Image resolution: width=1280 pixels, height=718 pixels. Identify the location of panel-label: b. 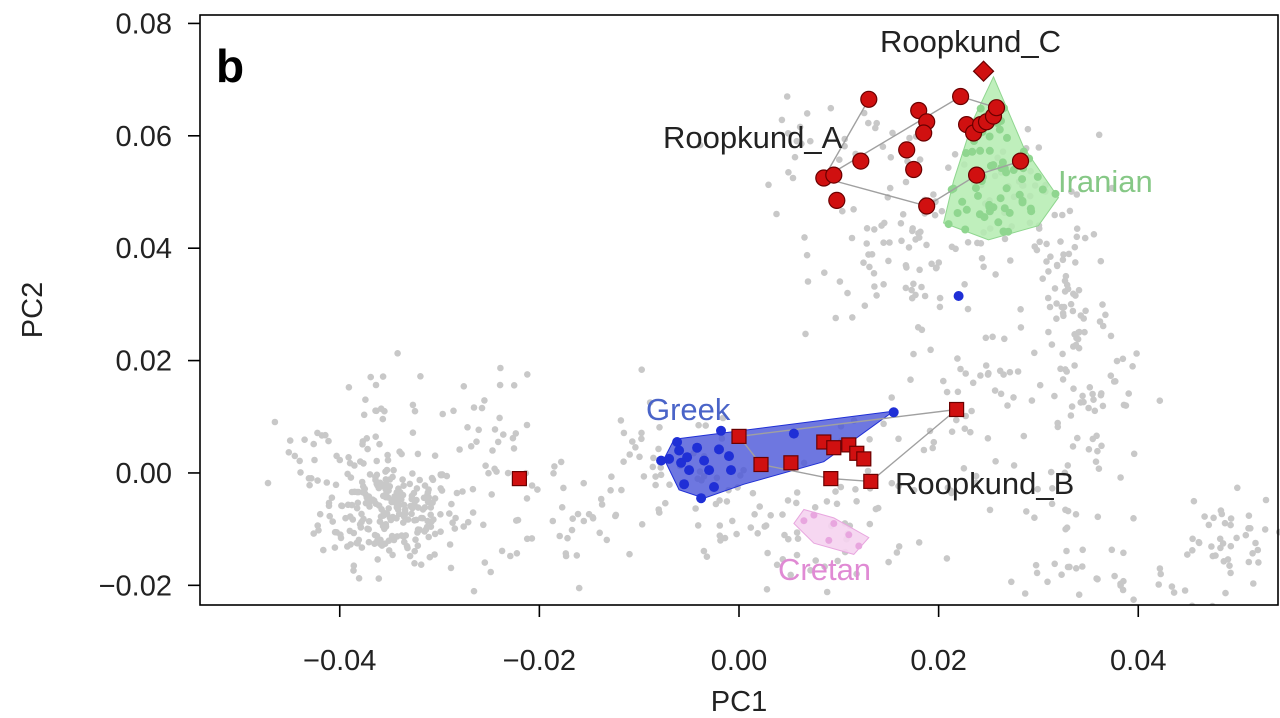
(230, 66).